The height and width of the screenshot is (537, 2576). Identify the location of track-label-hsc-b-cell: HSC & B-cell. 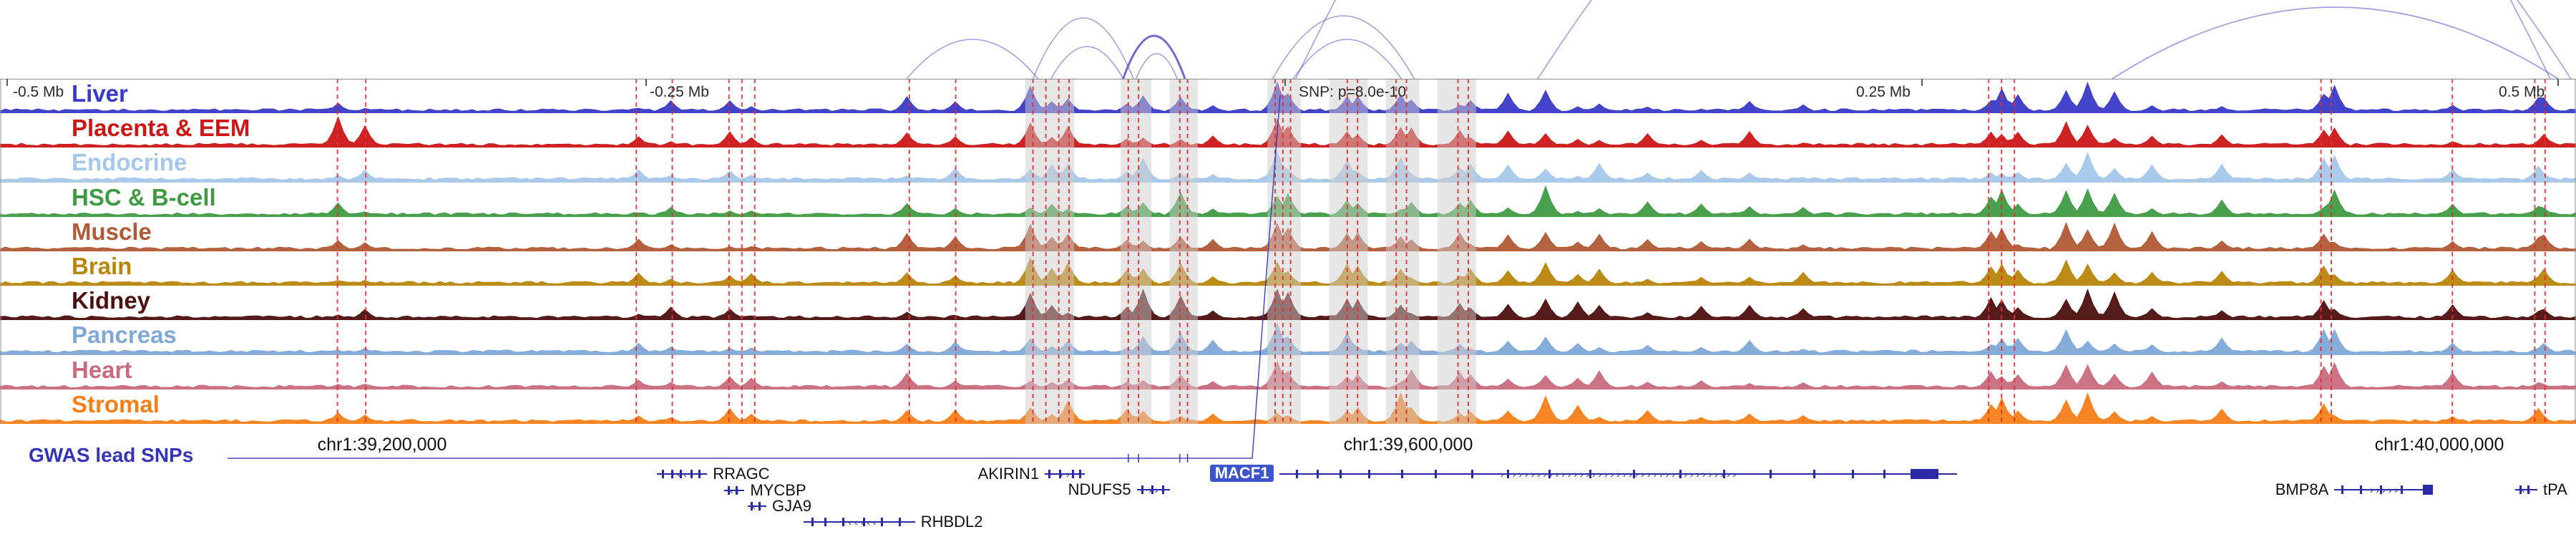
(144, 197).